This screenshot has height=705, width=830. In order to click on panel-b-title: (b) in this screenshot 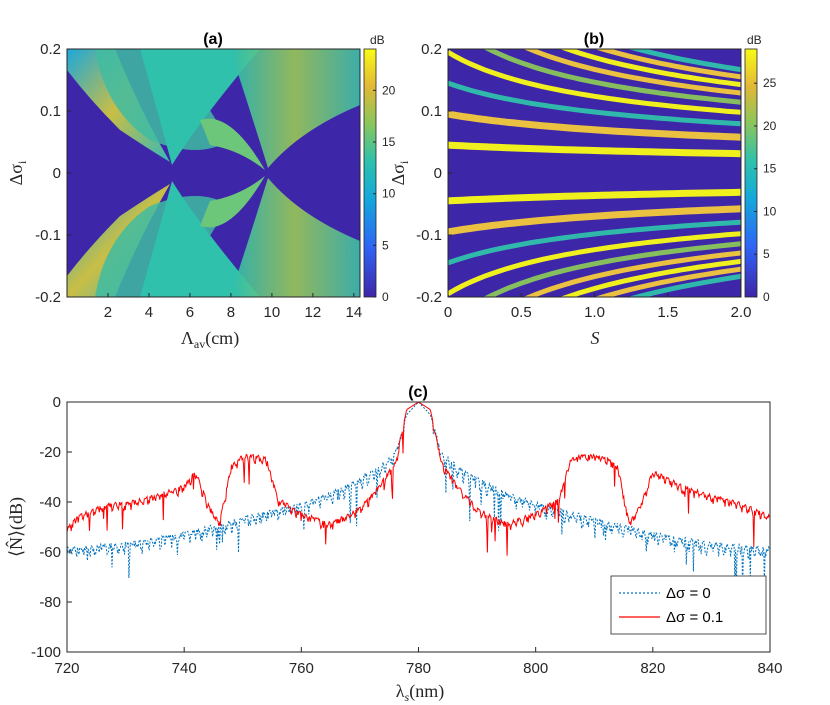, I will do `click(594, 39)`.